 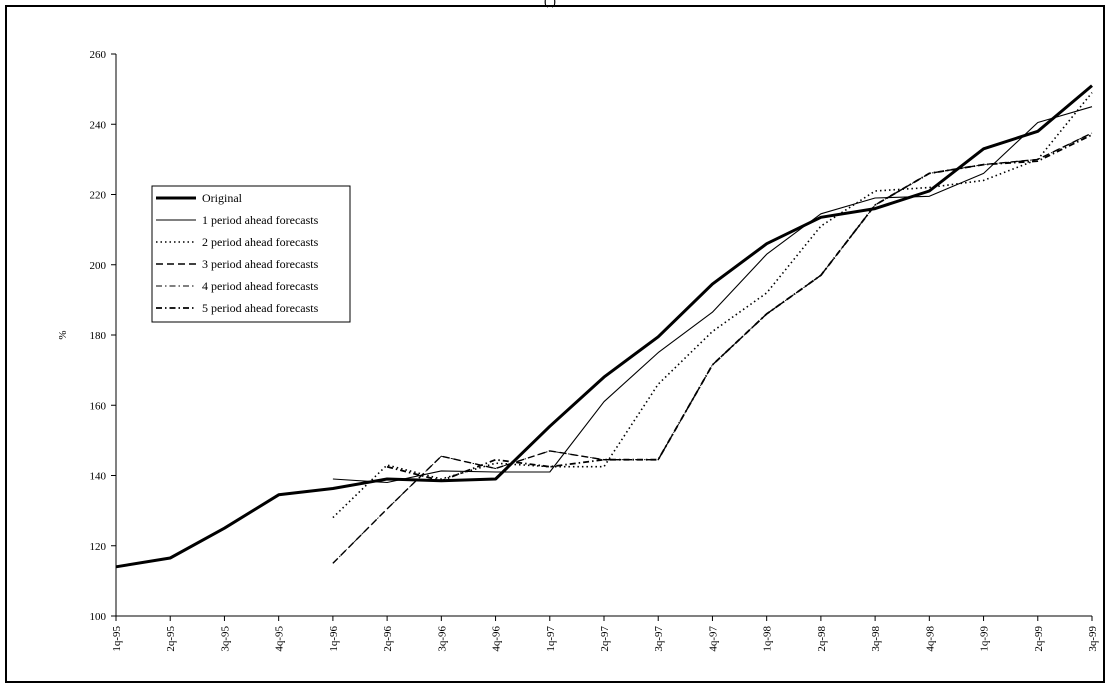 I want to click on y-tick-label: 120, so click(x=98, y=547).